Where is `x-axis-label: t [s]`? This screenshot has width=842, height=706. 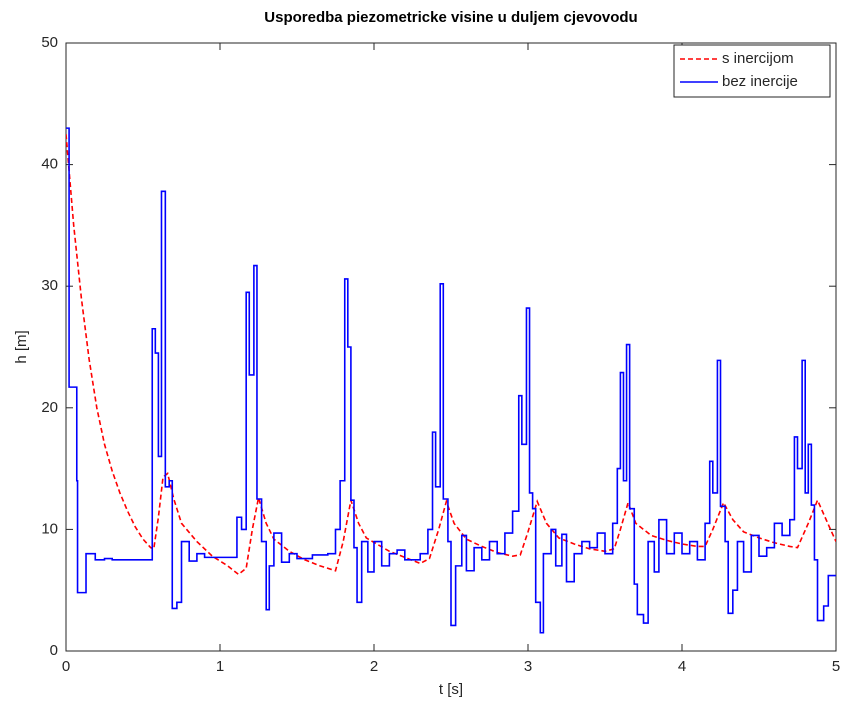 x-axis-label: t [s] is located at coordinates (451, 689).